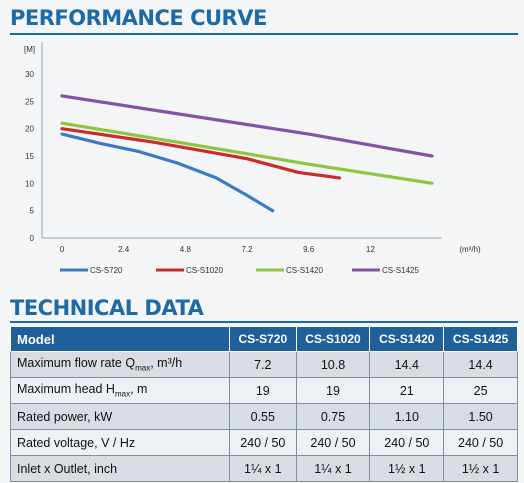  I want to click on legend-label: CS-S720, so click(106, 270).